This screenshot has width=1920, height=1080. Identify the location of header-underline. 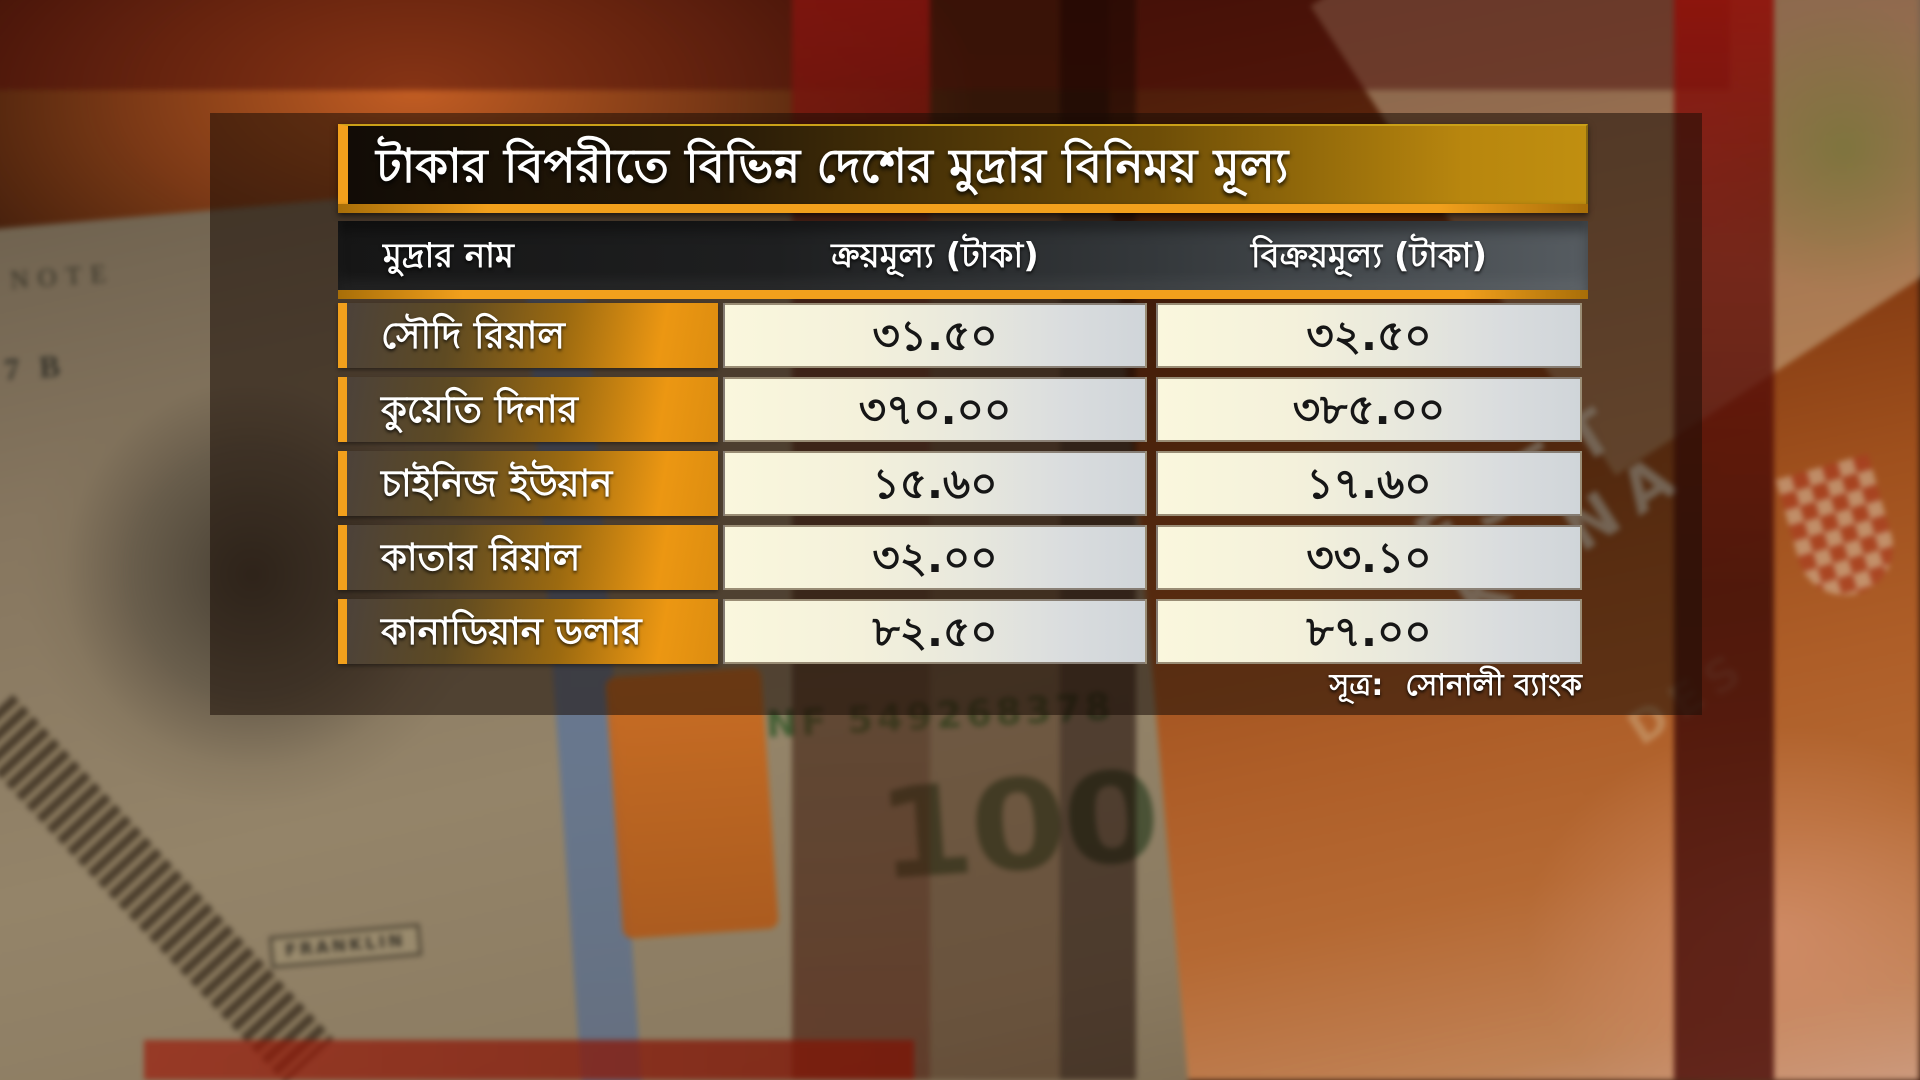
(963, 294).